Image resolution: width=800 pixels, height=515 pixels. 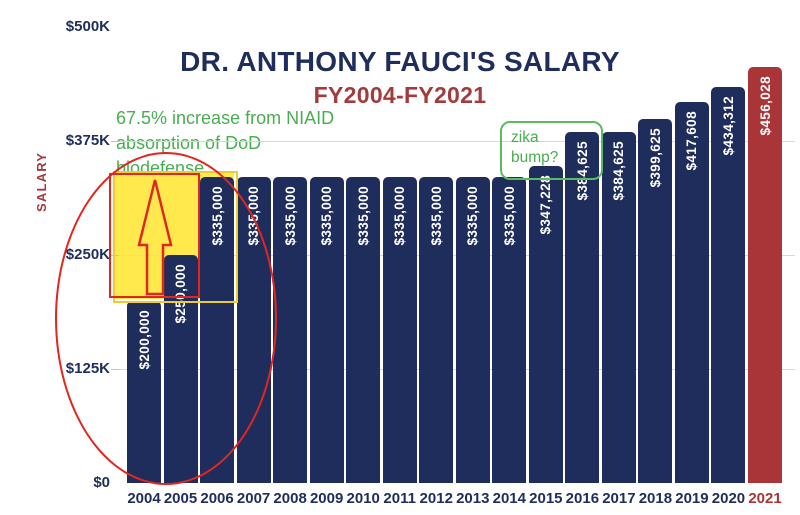 I want to click on bar-value-label-2017: $384,625, so click(x=619, y=171).